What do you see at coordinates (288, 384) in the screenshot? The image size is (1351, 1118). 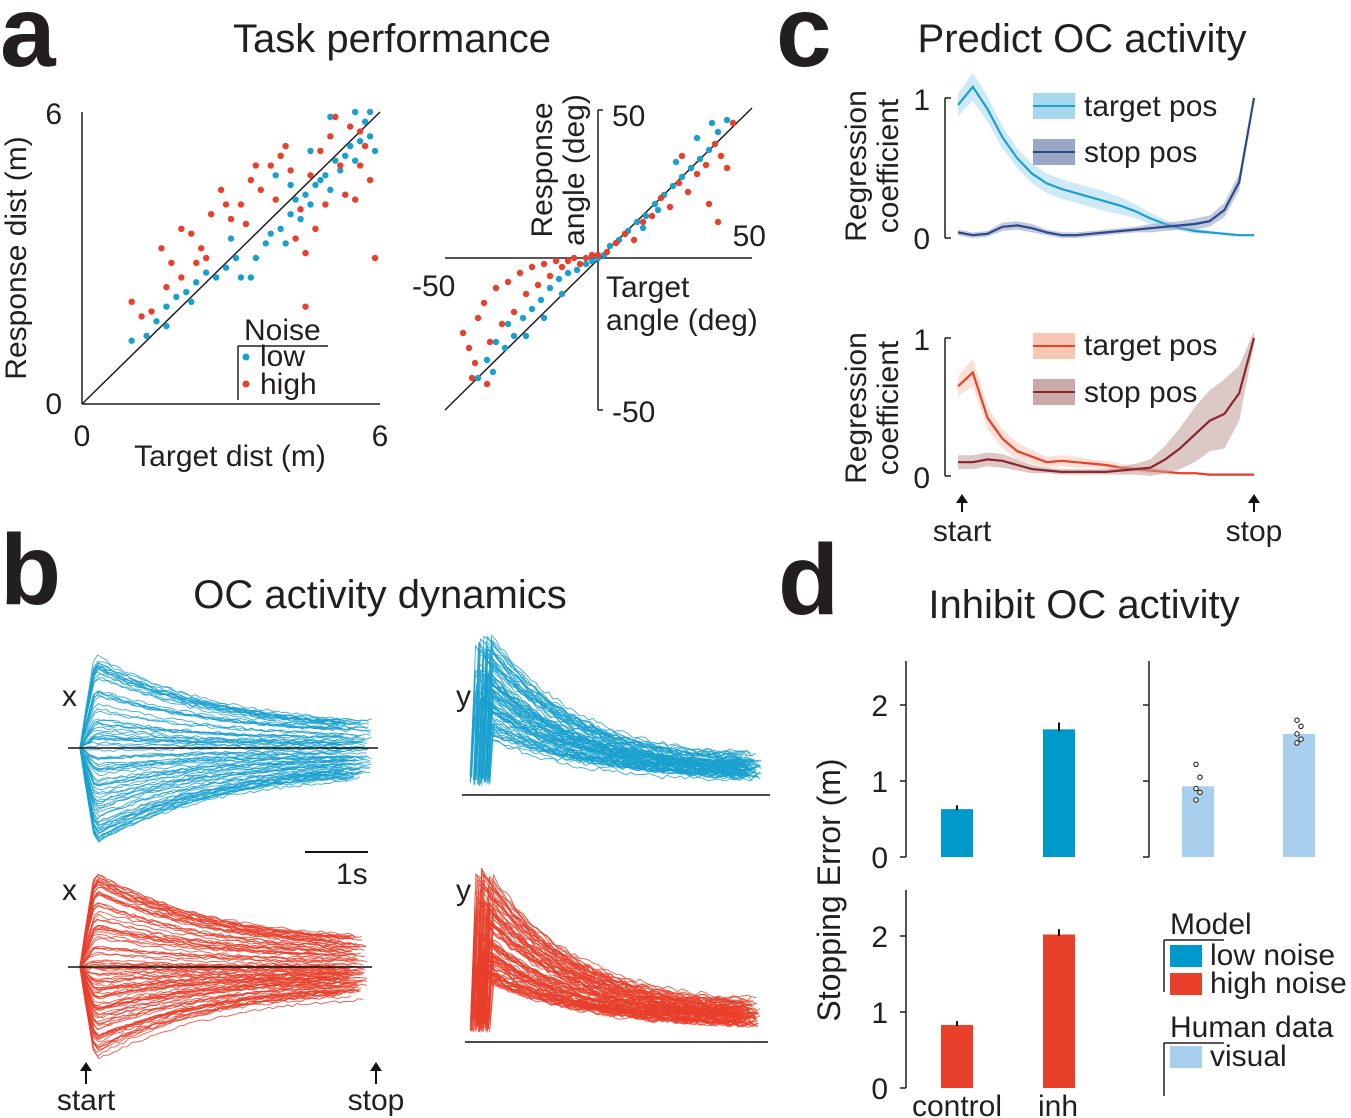 I see `legend-high-label: high` at bounding box center [288, 384].